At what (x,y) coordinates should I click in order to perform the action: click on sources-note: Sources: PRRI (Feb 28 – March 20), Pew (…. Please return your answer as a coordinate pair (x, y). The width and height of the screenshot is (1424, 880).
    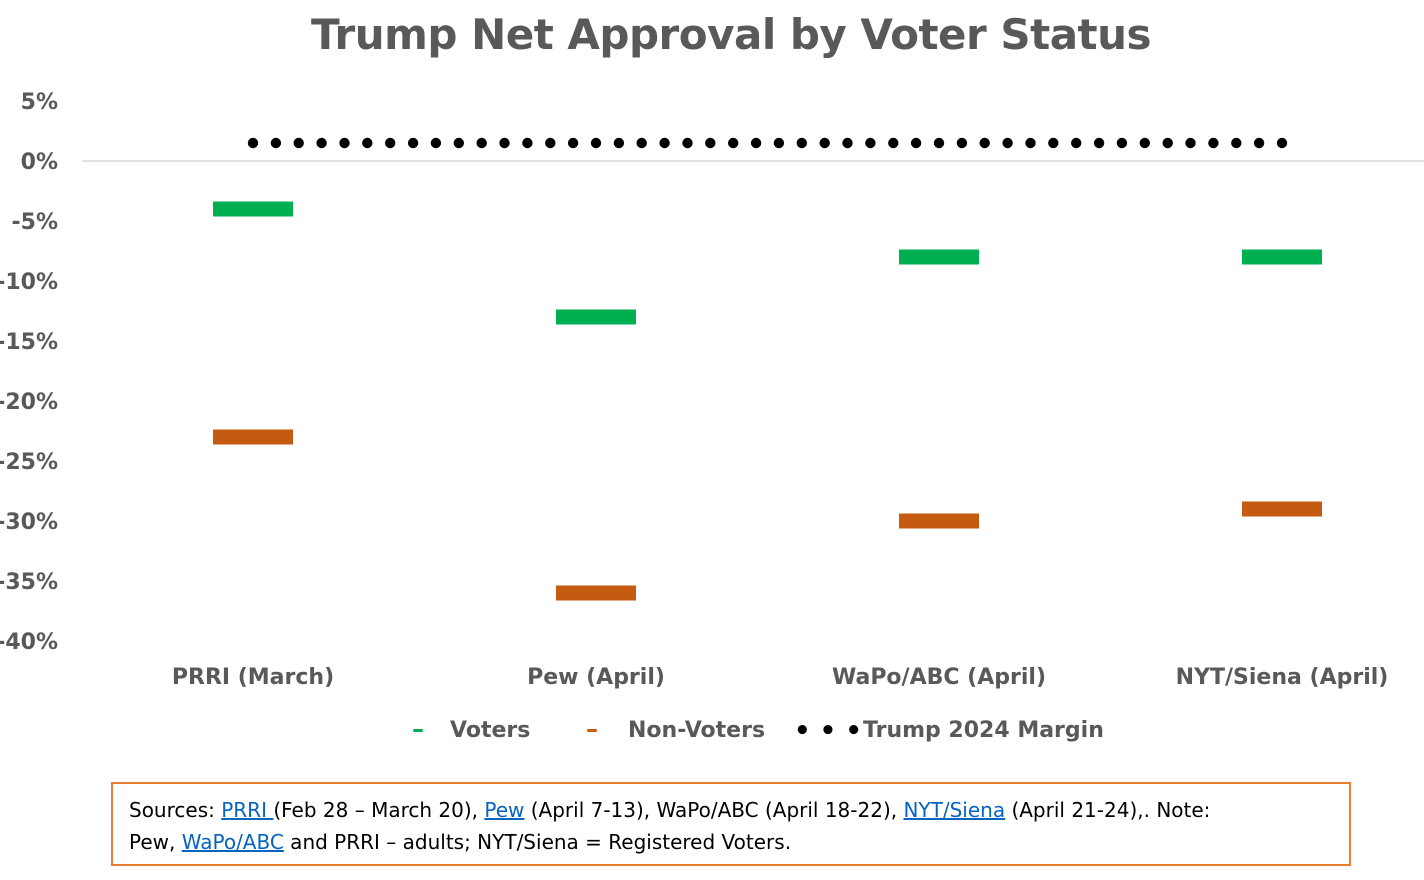
    Looking at the image, I should click on (731, 824).